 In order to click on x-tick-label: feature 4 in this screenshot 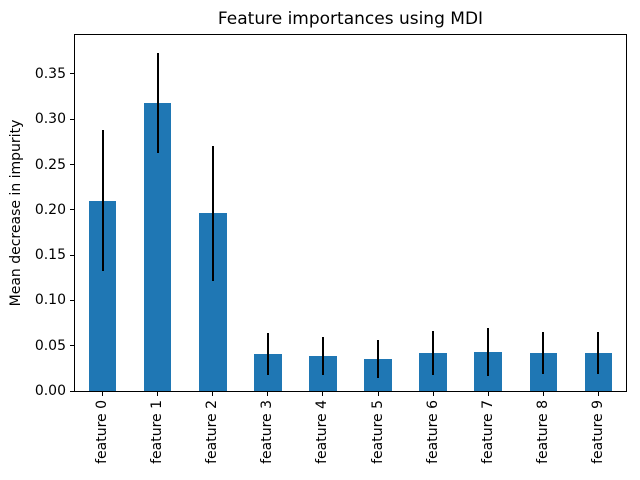, I will do `click(322, 432)`.